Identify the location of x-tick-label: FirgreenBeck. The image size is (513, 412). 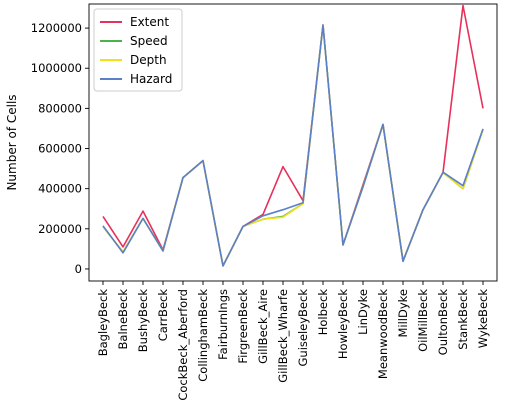
(243, 326).